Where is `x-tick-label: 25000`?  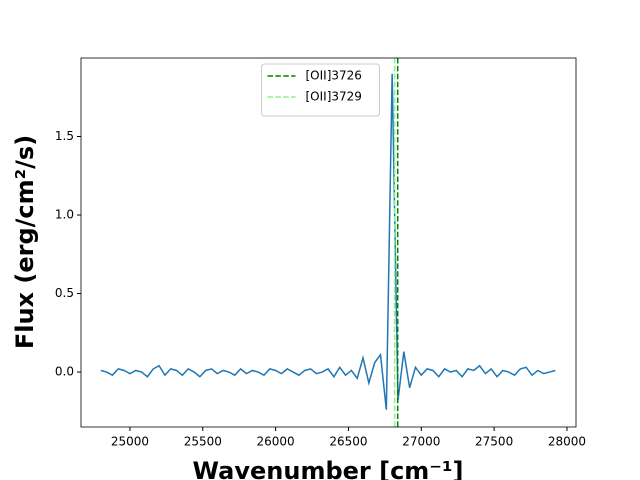 x-tick-label: 25000 is located at coordinates (130, 442).